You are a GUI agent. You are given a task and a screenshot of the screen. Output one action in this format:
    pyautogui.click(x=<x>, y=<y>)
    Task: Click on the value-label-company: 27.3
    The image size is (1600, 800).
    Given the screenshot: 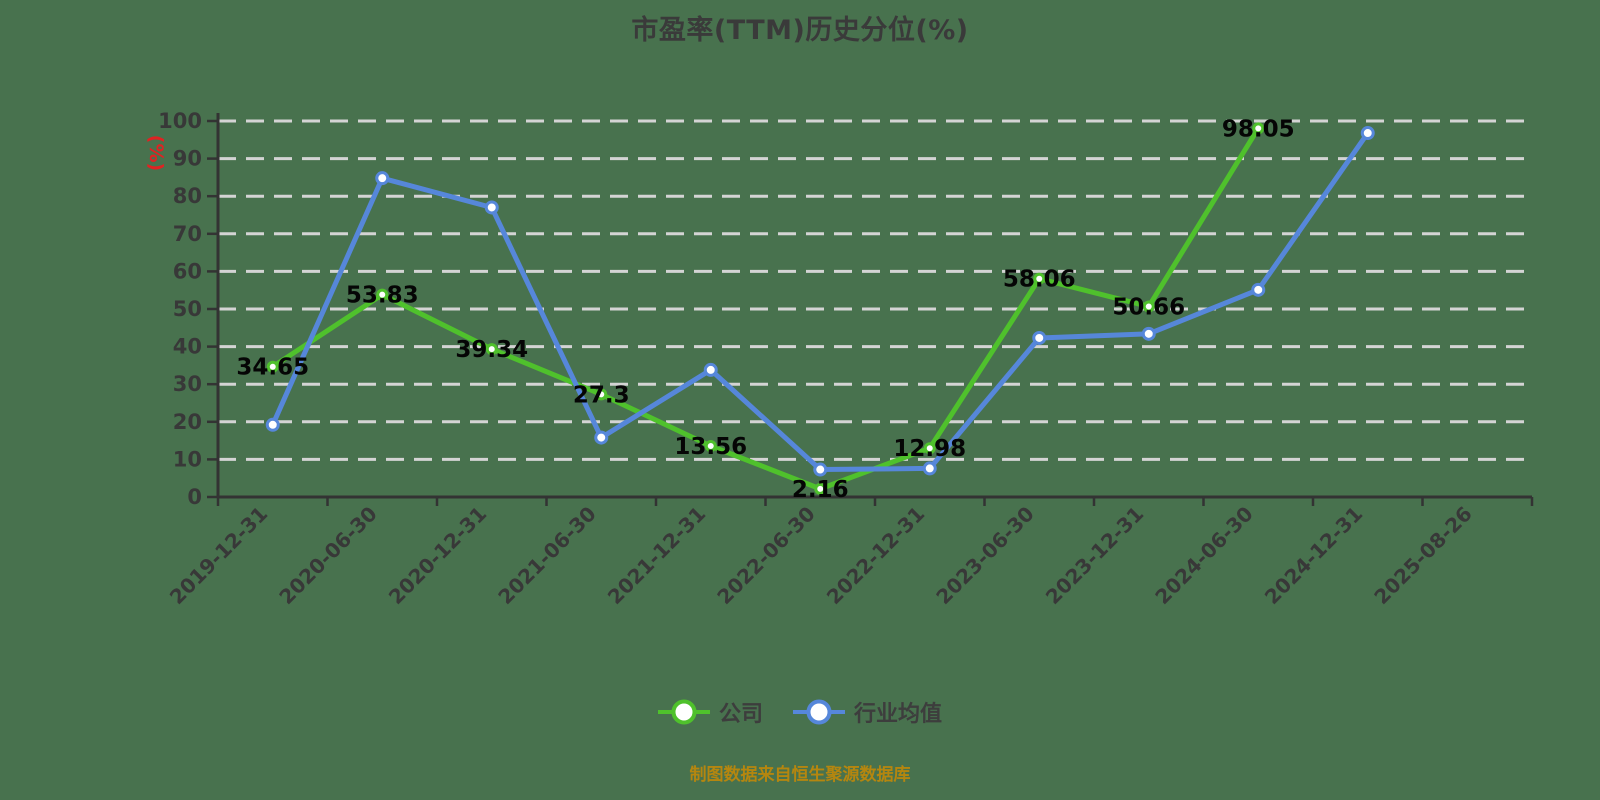 What is the action you would take?
    pyautogui.click(x=601, y=395)
    